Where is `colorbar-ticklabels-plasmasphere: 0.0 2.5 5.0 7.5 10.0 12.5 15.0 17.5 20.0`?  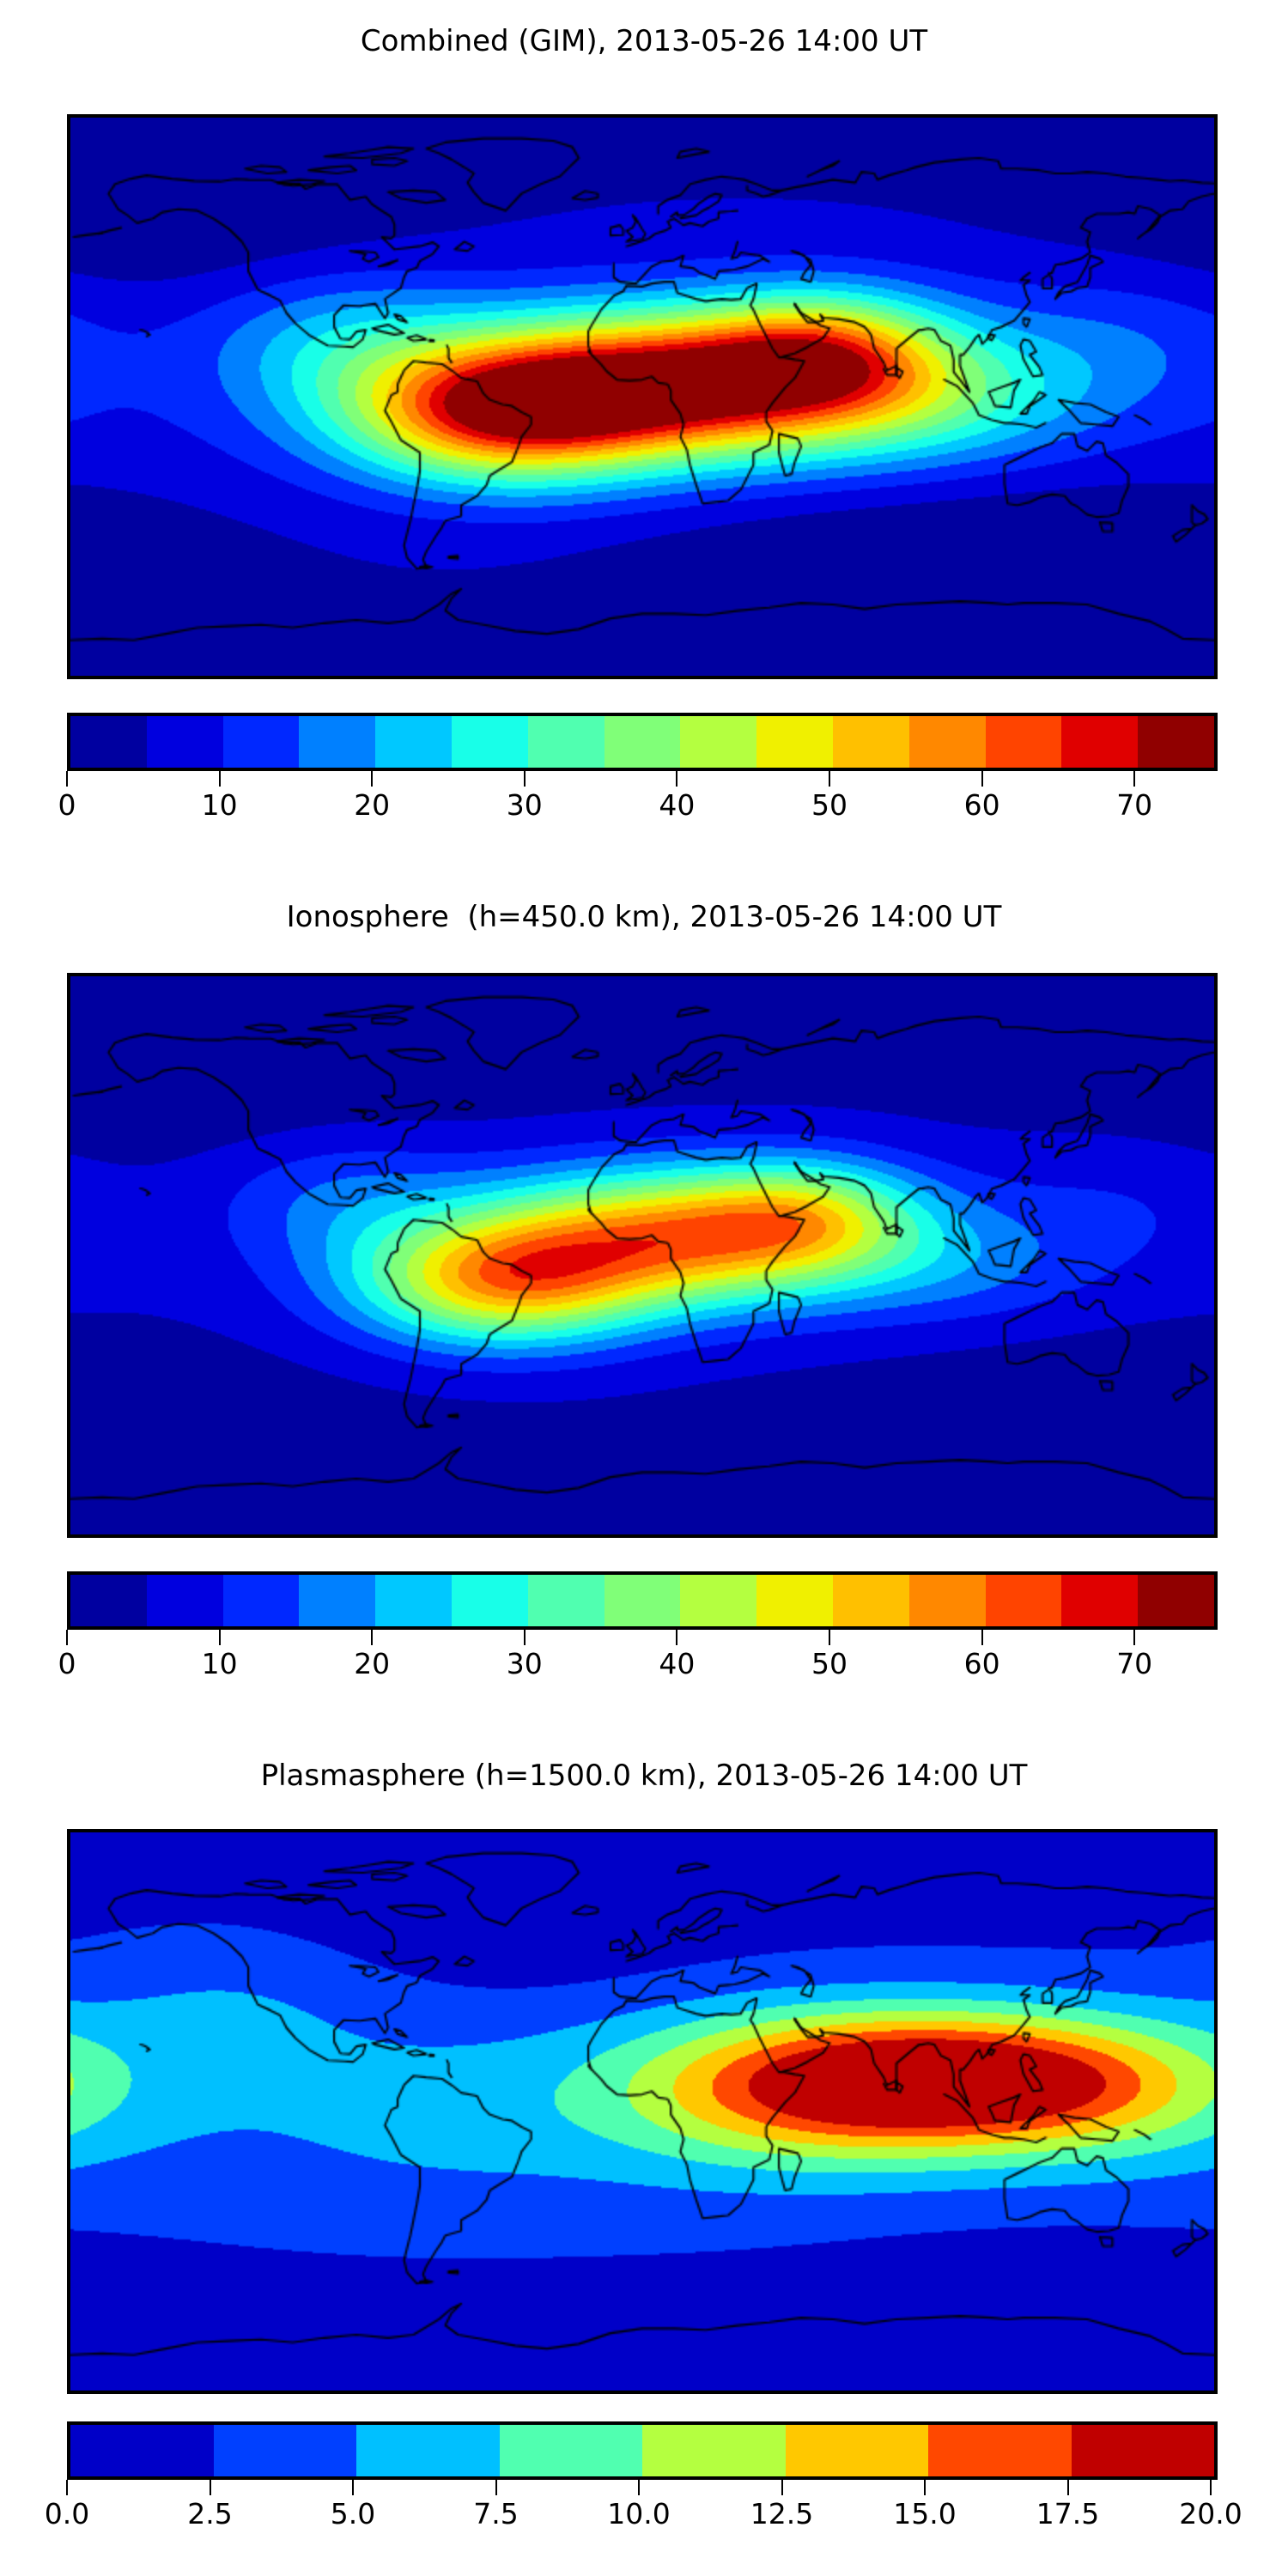 colorbar-ticklabels-plasmasphere: 0.0 2.5 5.0 7.5 10.0 12.5 15.0 17.5 20.0 is located at coordinates (644, 2517).